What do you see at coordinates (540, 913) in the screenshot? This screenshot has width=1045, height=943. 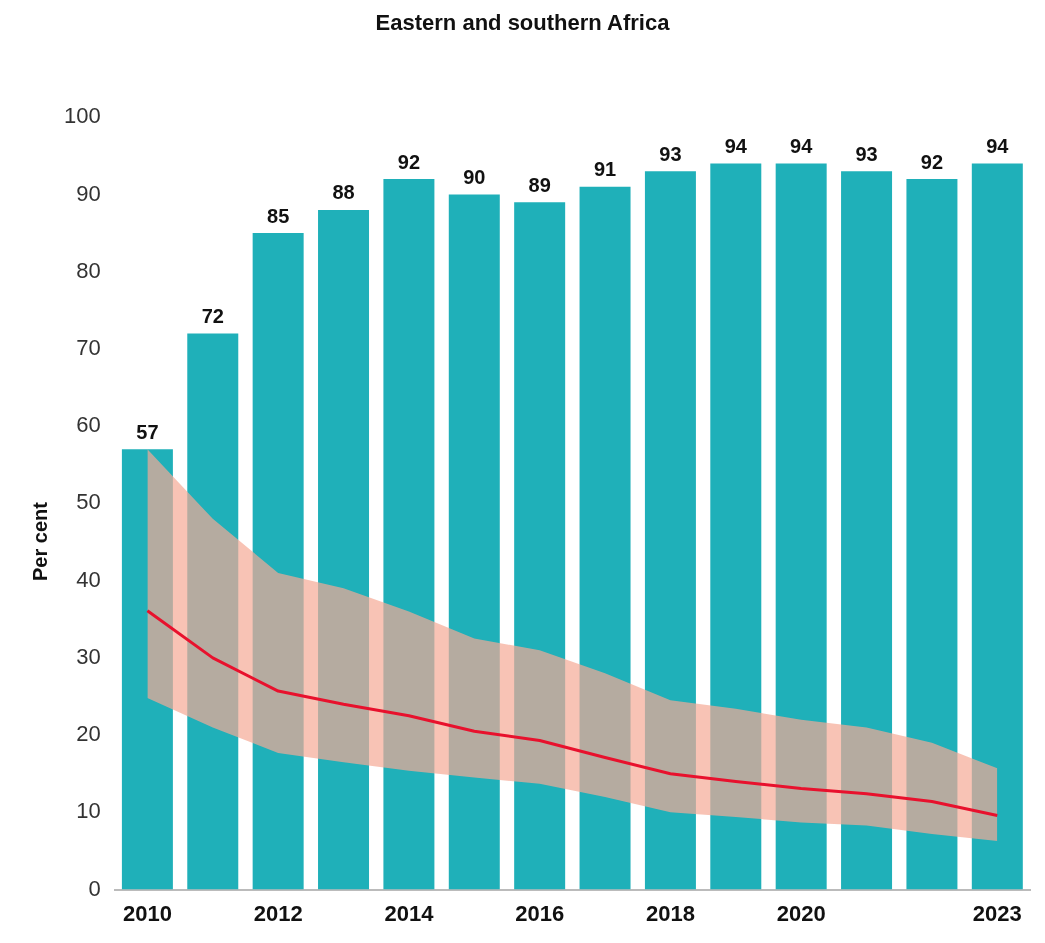 I see `x-tick-label: 2016` at bounding box center [540, 913].